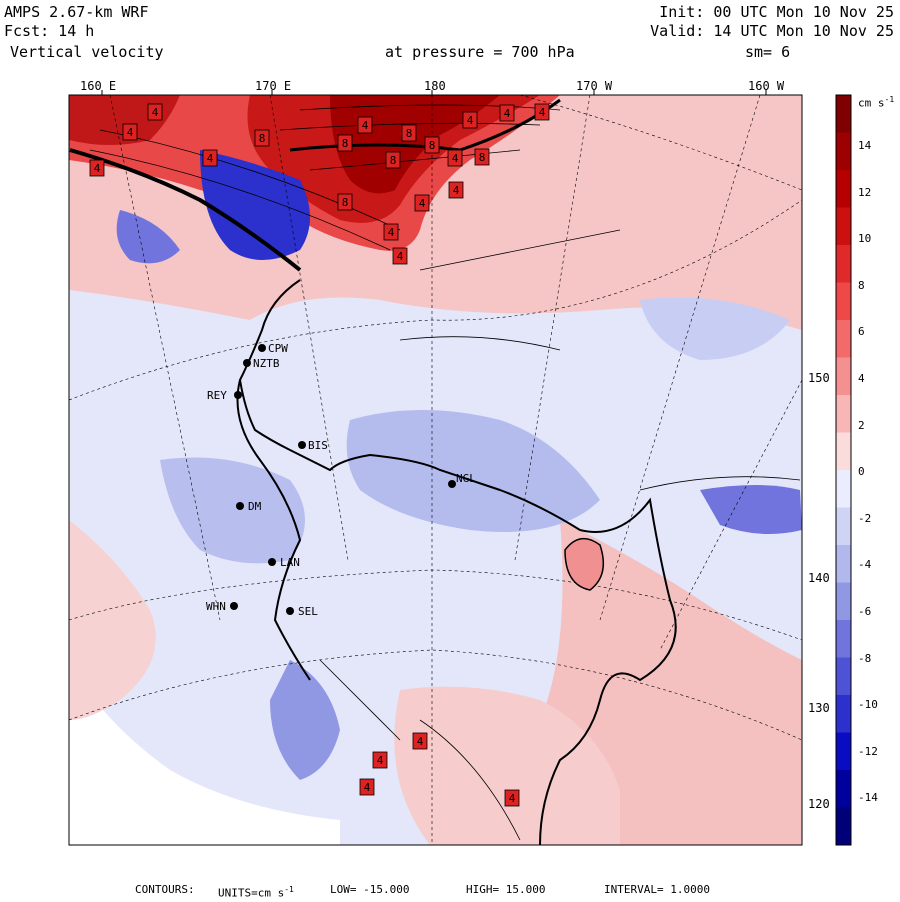 This screenshot has height=902, width=900. I want to click on lon-label-150w: 150 W, so click(826, 378).